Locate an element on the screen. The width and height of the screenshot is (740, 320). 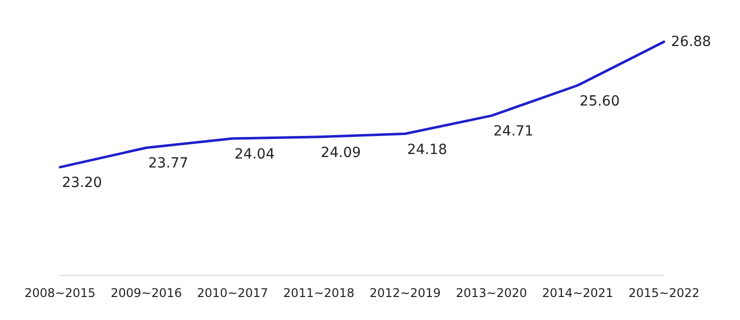
x-tick-label: 2013~2020 is located at coordinates (491, 293).